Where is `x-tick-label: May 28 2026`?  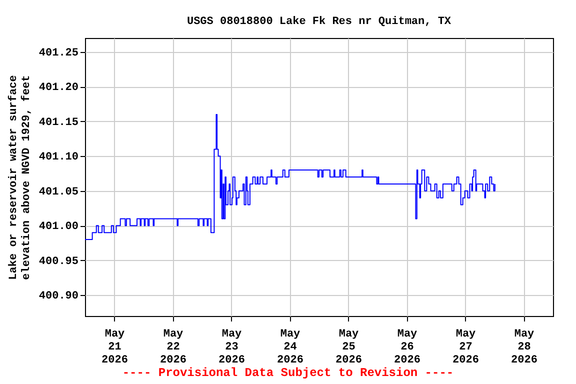 x-tick-label: May 28 2026 is located at coordinates (524, 347).